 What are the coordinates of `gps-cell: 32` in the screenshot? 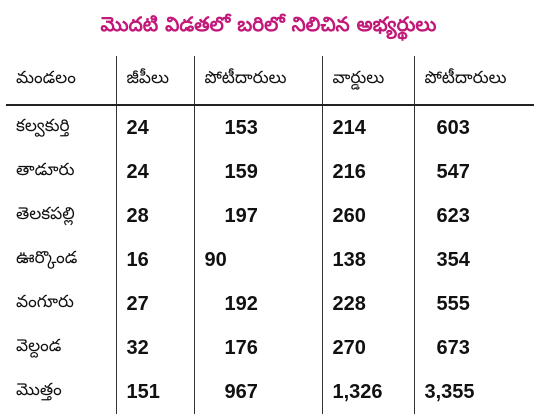 It's located at (154, 348).